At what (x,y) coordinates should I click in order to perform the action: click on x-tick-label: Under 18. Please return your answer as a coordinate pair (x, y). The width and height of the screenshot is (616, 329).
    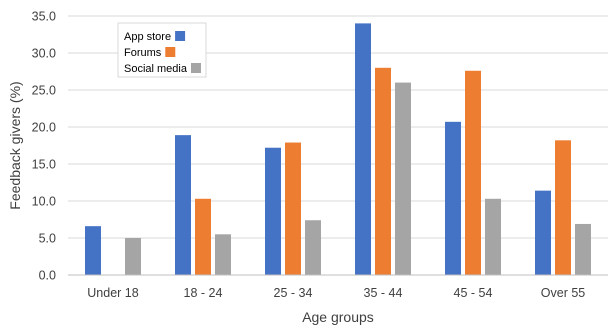
    Looking at the image, I should click on (112, 293).